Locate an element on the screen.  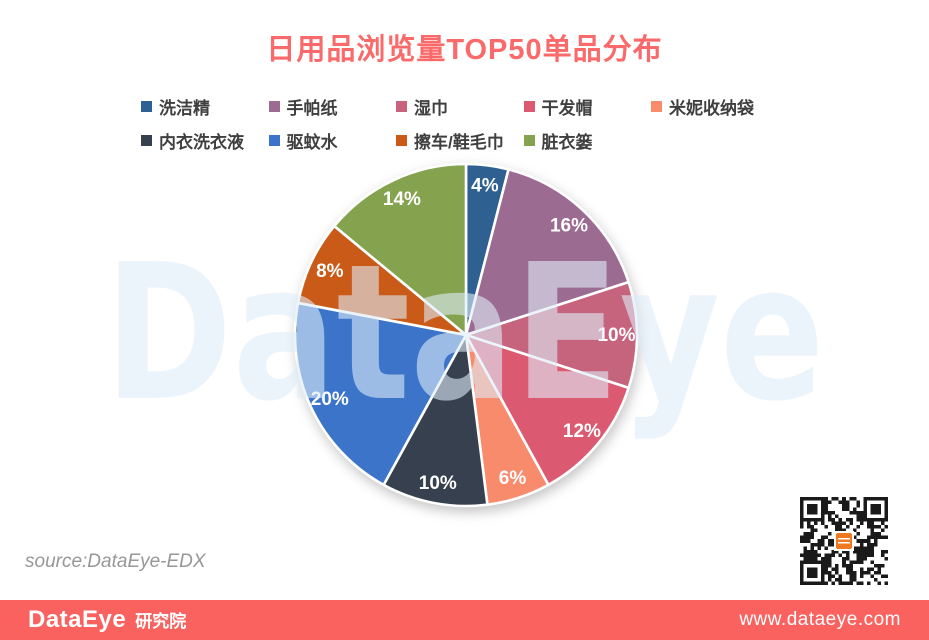
legend-row-2: 内衣洗衣液 驱蚊水 擦车/鞋毛巾 脏衣篓 is located at coordinates (460, 140).